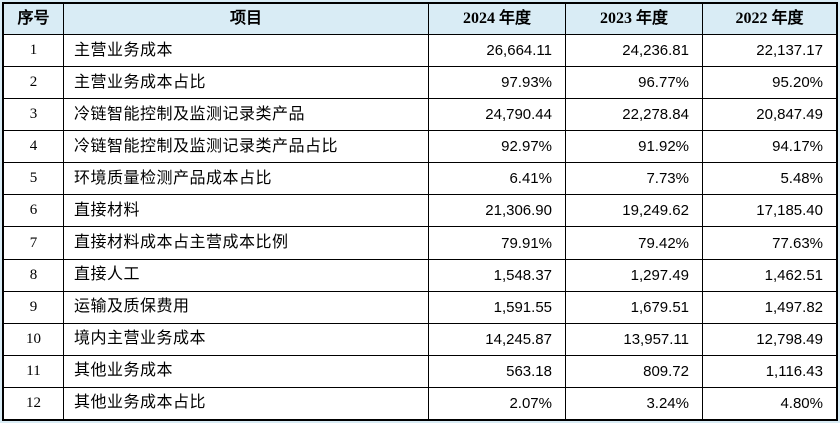 The width and height of the screenshot is (840, 423). Describe the element at coordinates (794, 371) in the screenshot. I see `cell-value-2022: 1,116.43` at that location.